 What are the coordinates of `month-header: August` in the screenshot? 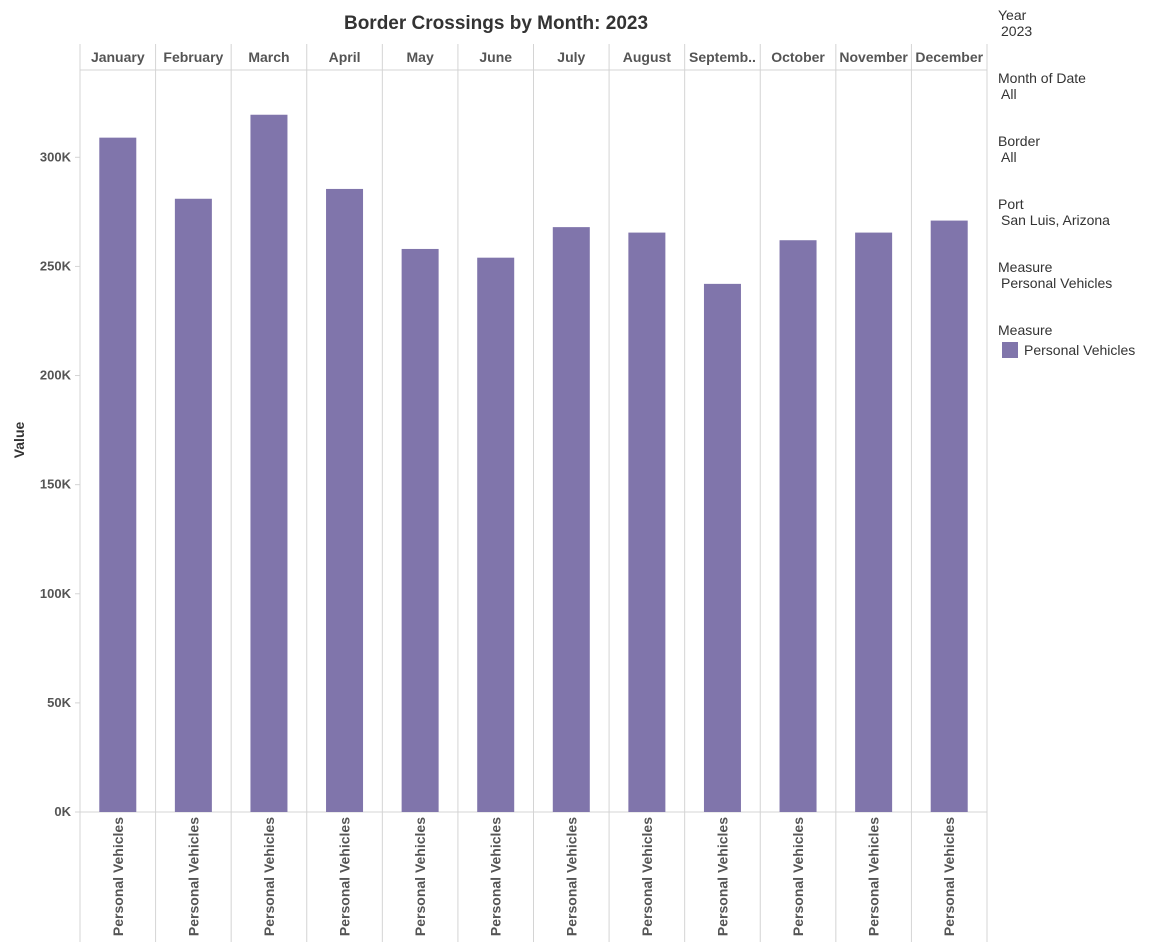 It's located at (647, 57).